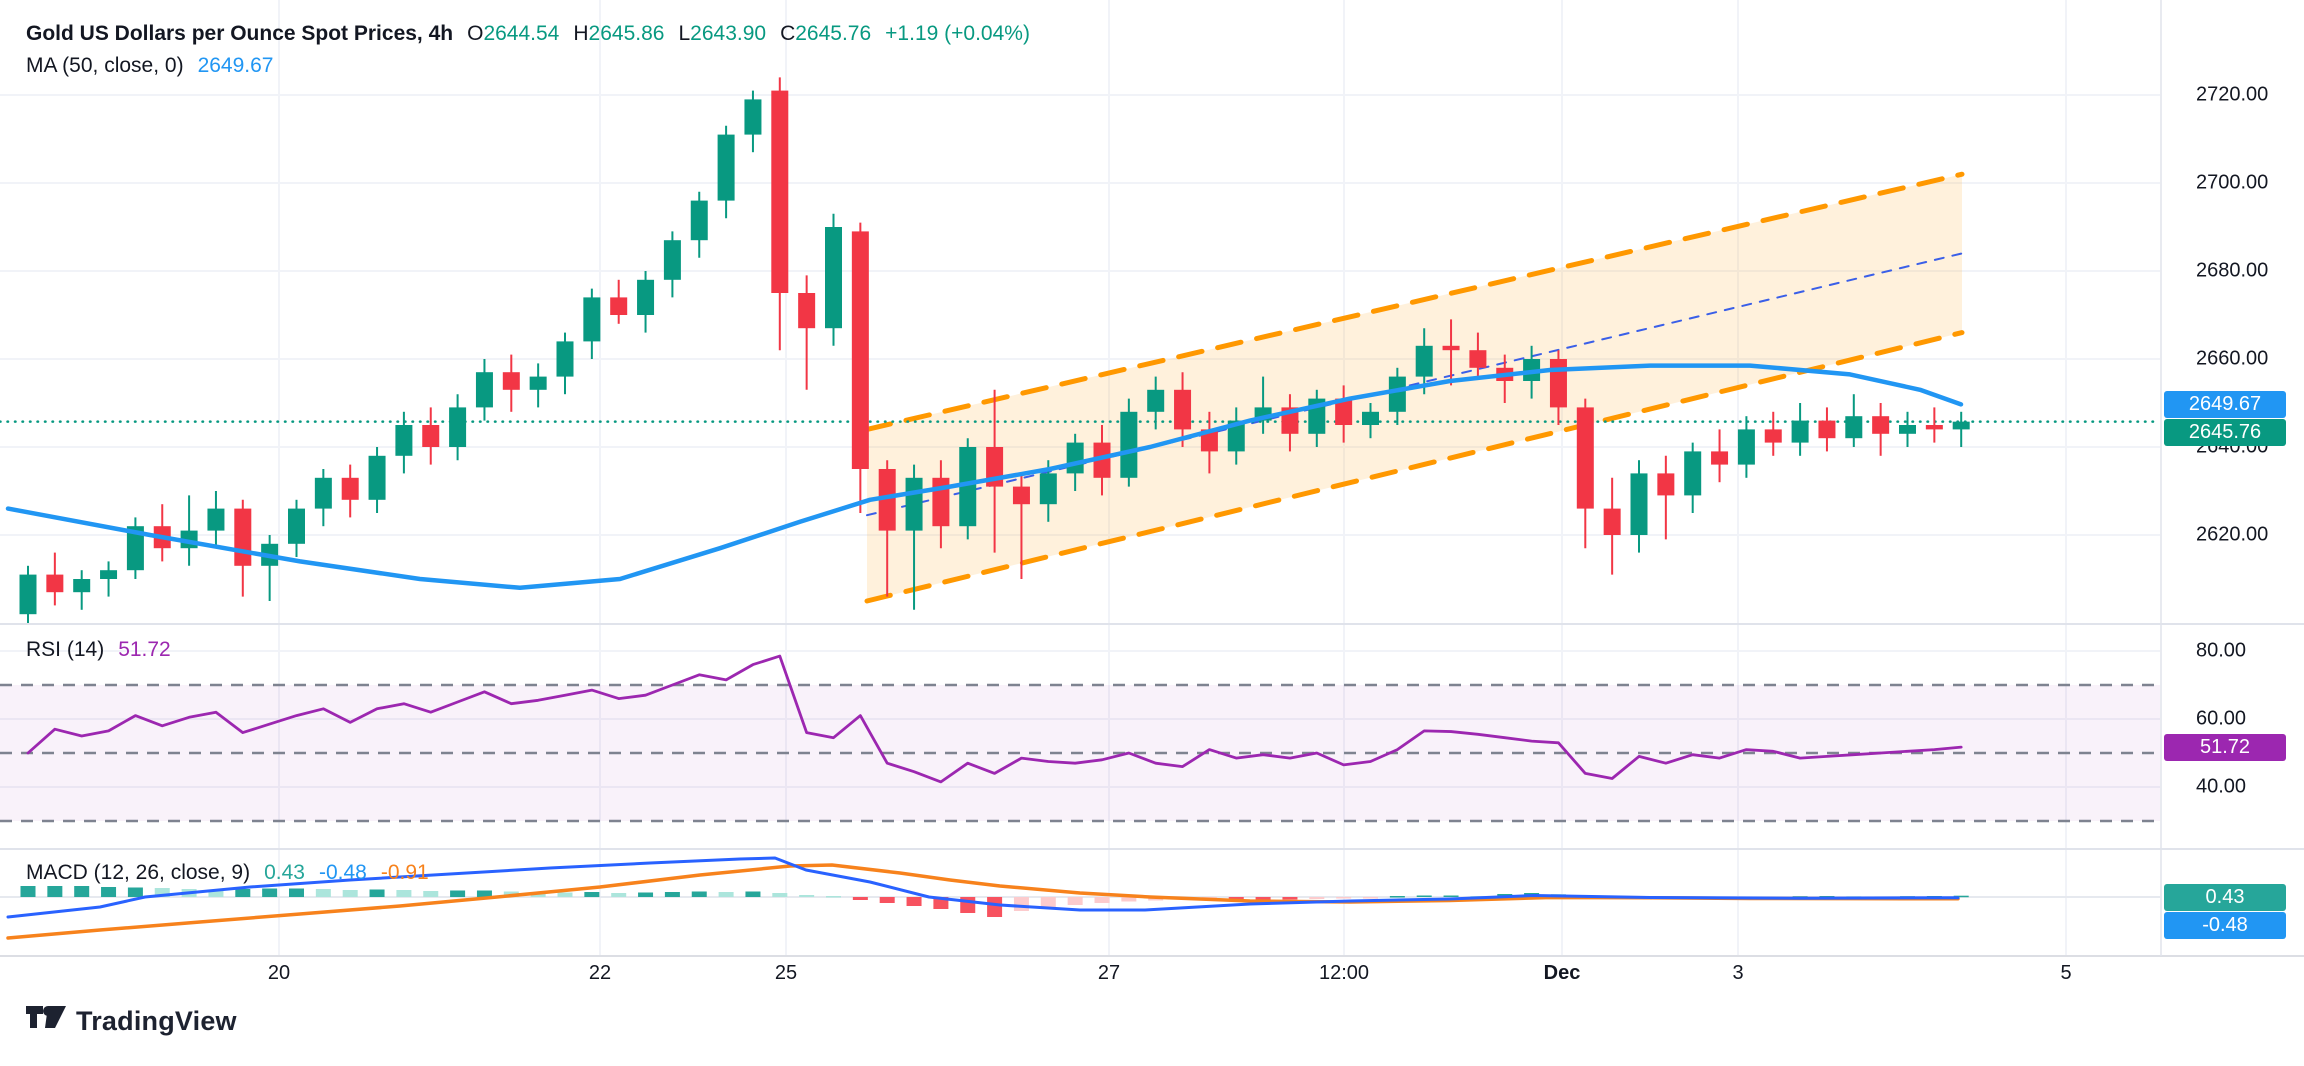 The image size is (2304, 1066). What do you see at coordinates (600, 973) in the screenshot?
I see `time-axis-label: 22` at bounding box center [600, 973].